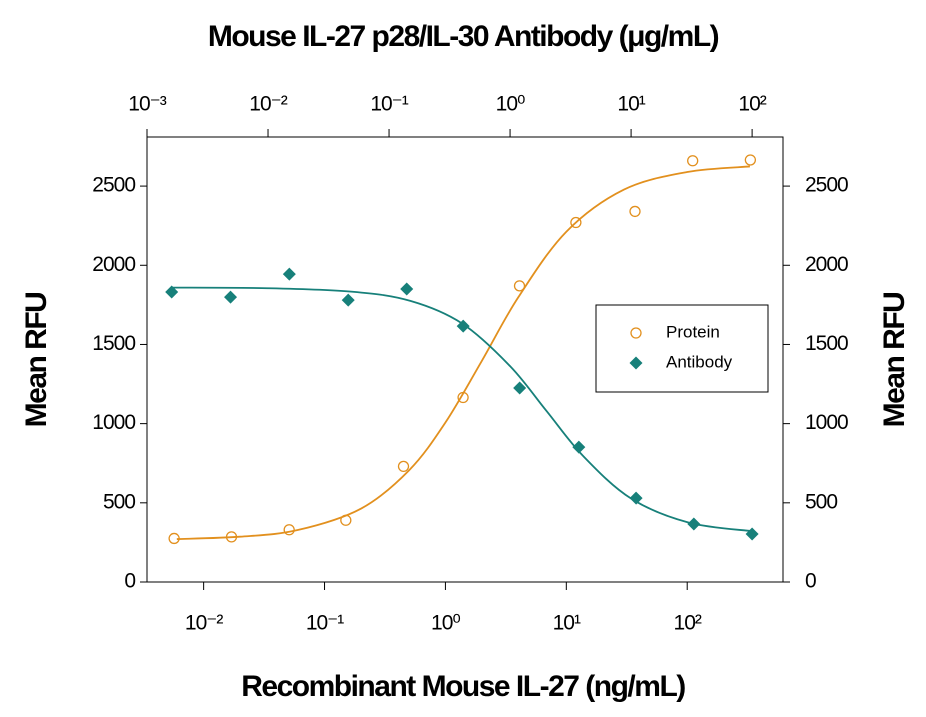 Image resolution: width=926 pixels, height=717 pixels. Describe the element at coordinates (826, 422) in the screenshot. I see `y2-tick-label: 1000` at that location.